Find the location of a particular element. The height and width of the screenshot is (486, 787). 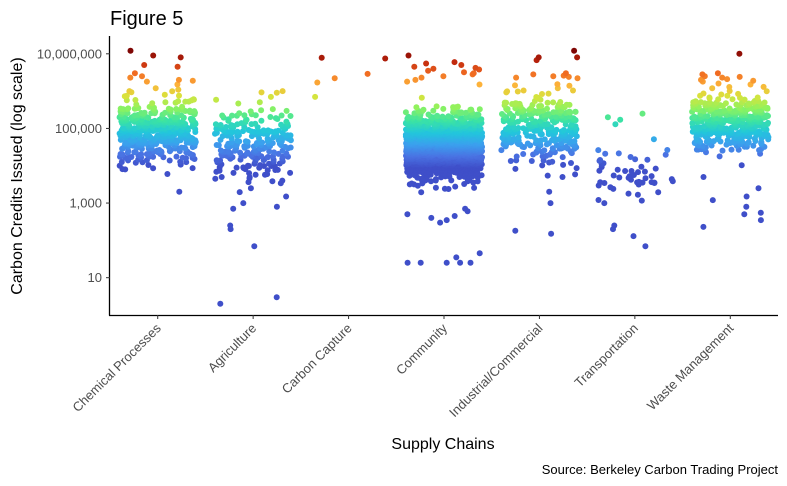

x-category-label: Carbon Capture is located at coordinates (317, 359).